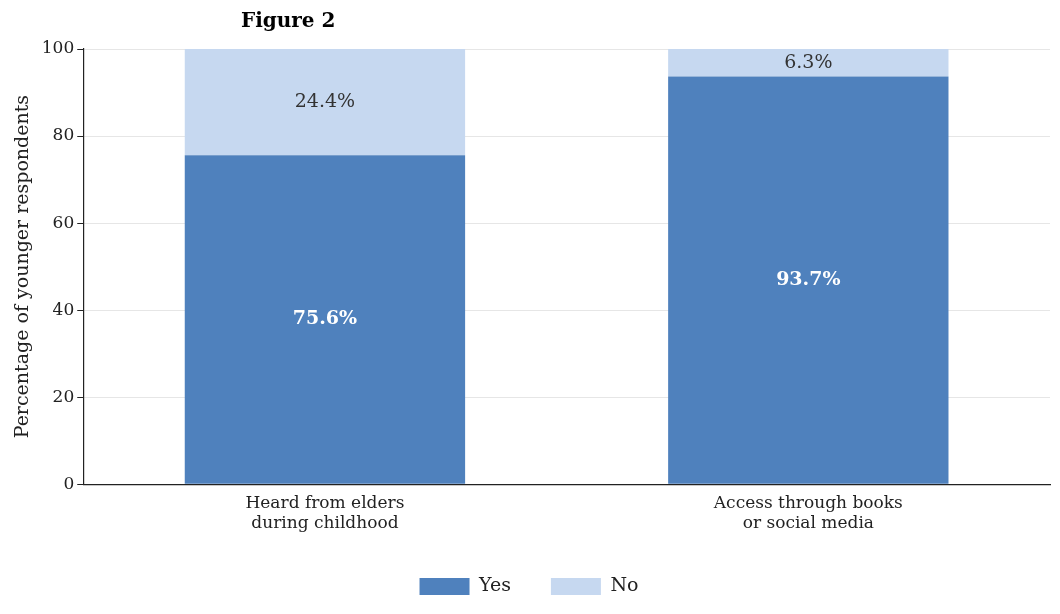 This screenshot has height=614, width=1060. Describe the element at coordinates (624, 584) in the screenshot. I see `legend-label: No` at that location.